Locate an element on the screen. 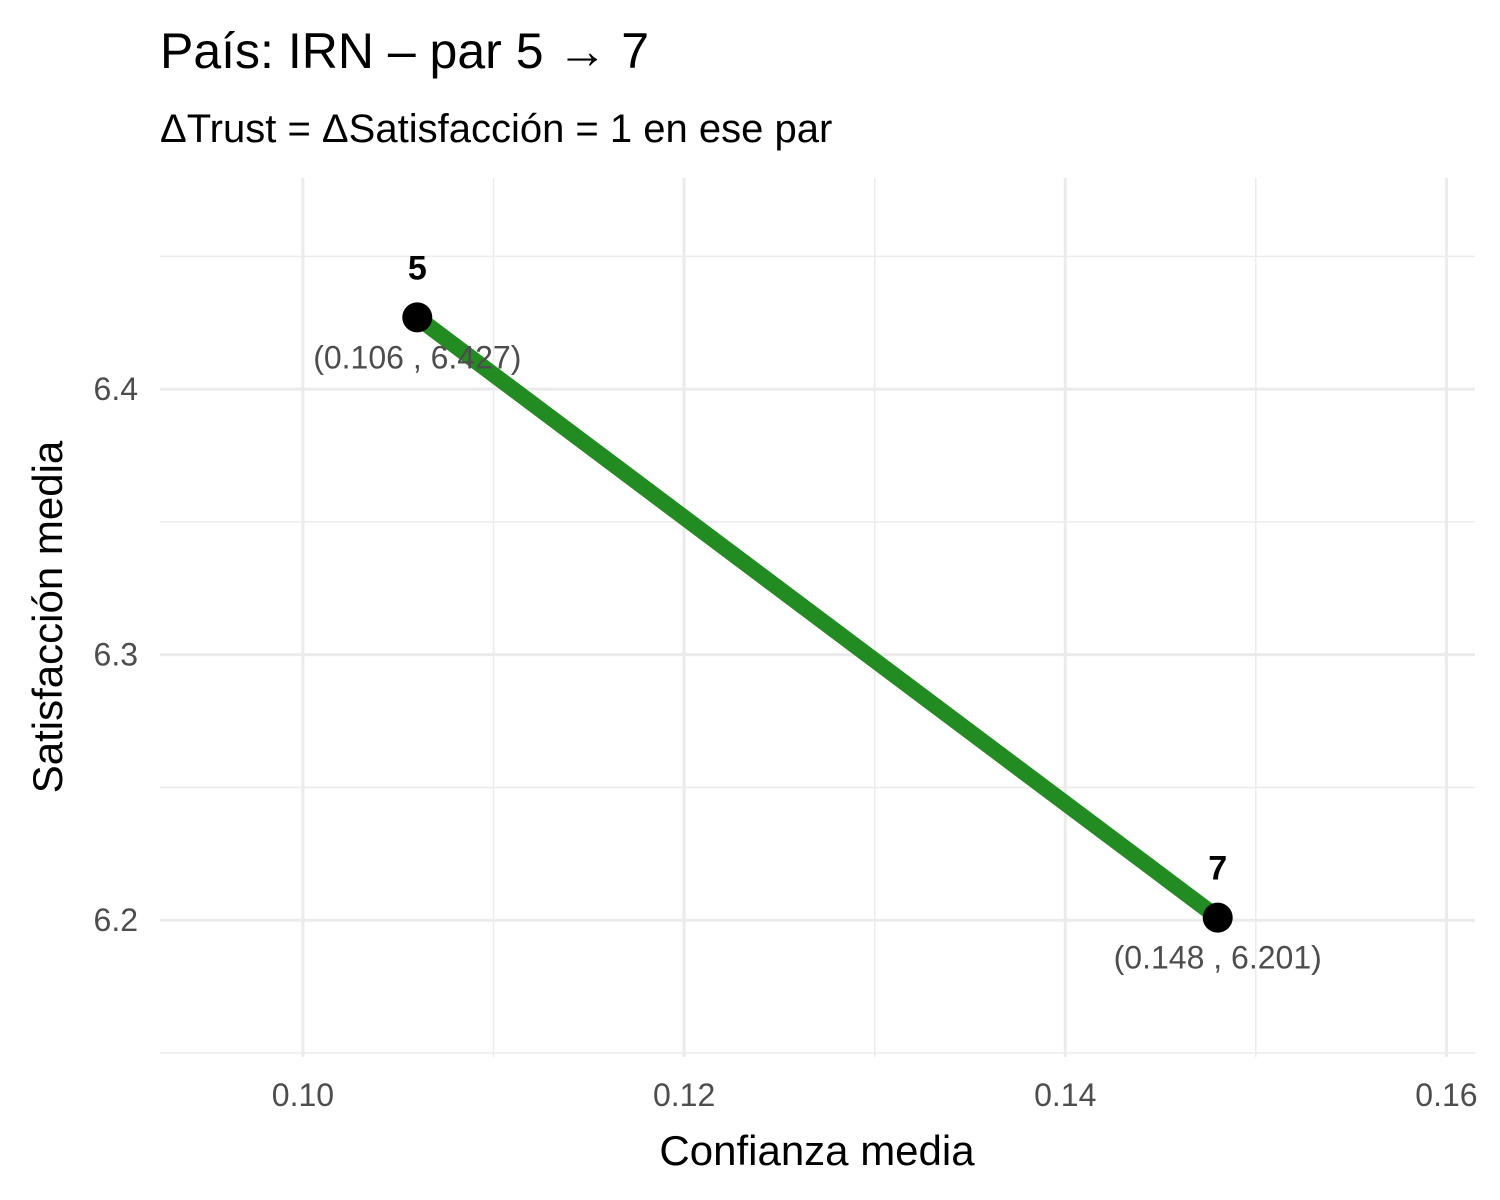 The height and width of the screenshot is (1200, 1500). x-axis-ticks: 0.10 0.12 0.14 0.16 is located at coordinates (875, 1095).